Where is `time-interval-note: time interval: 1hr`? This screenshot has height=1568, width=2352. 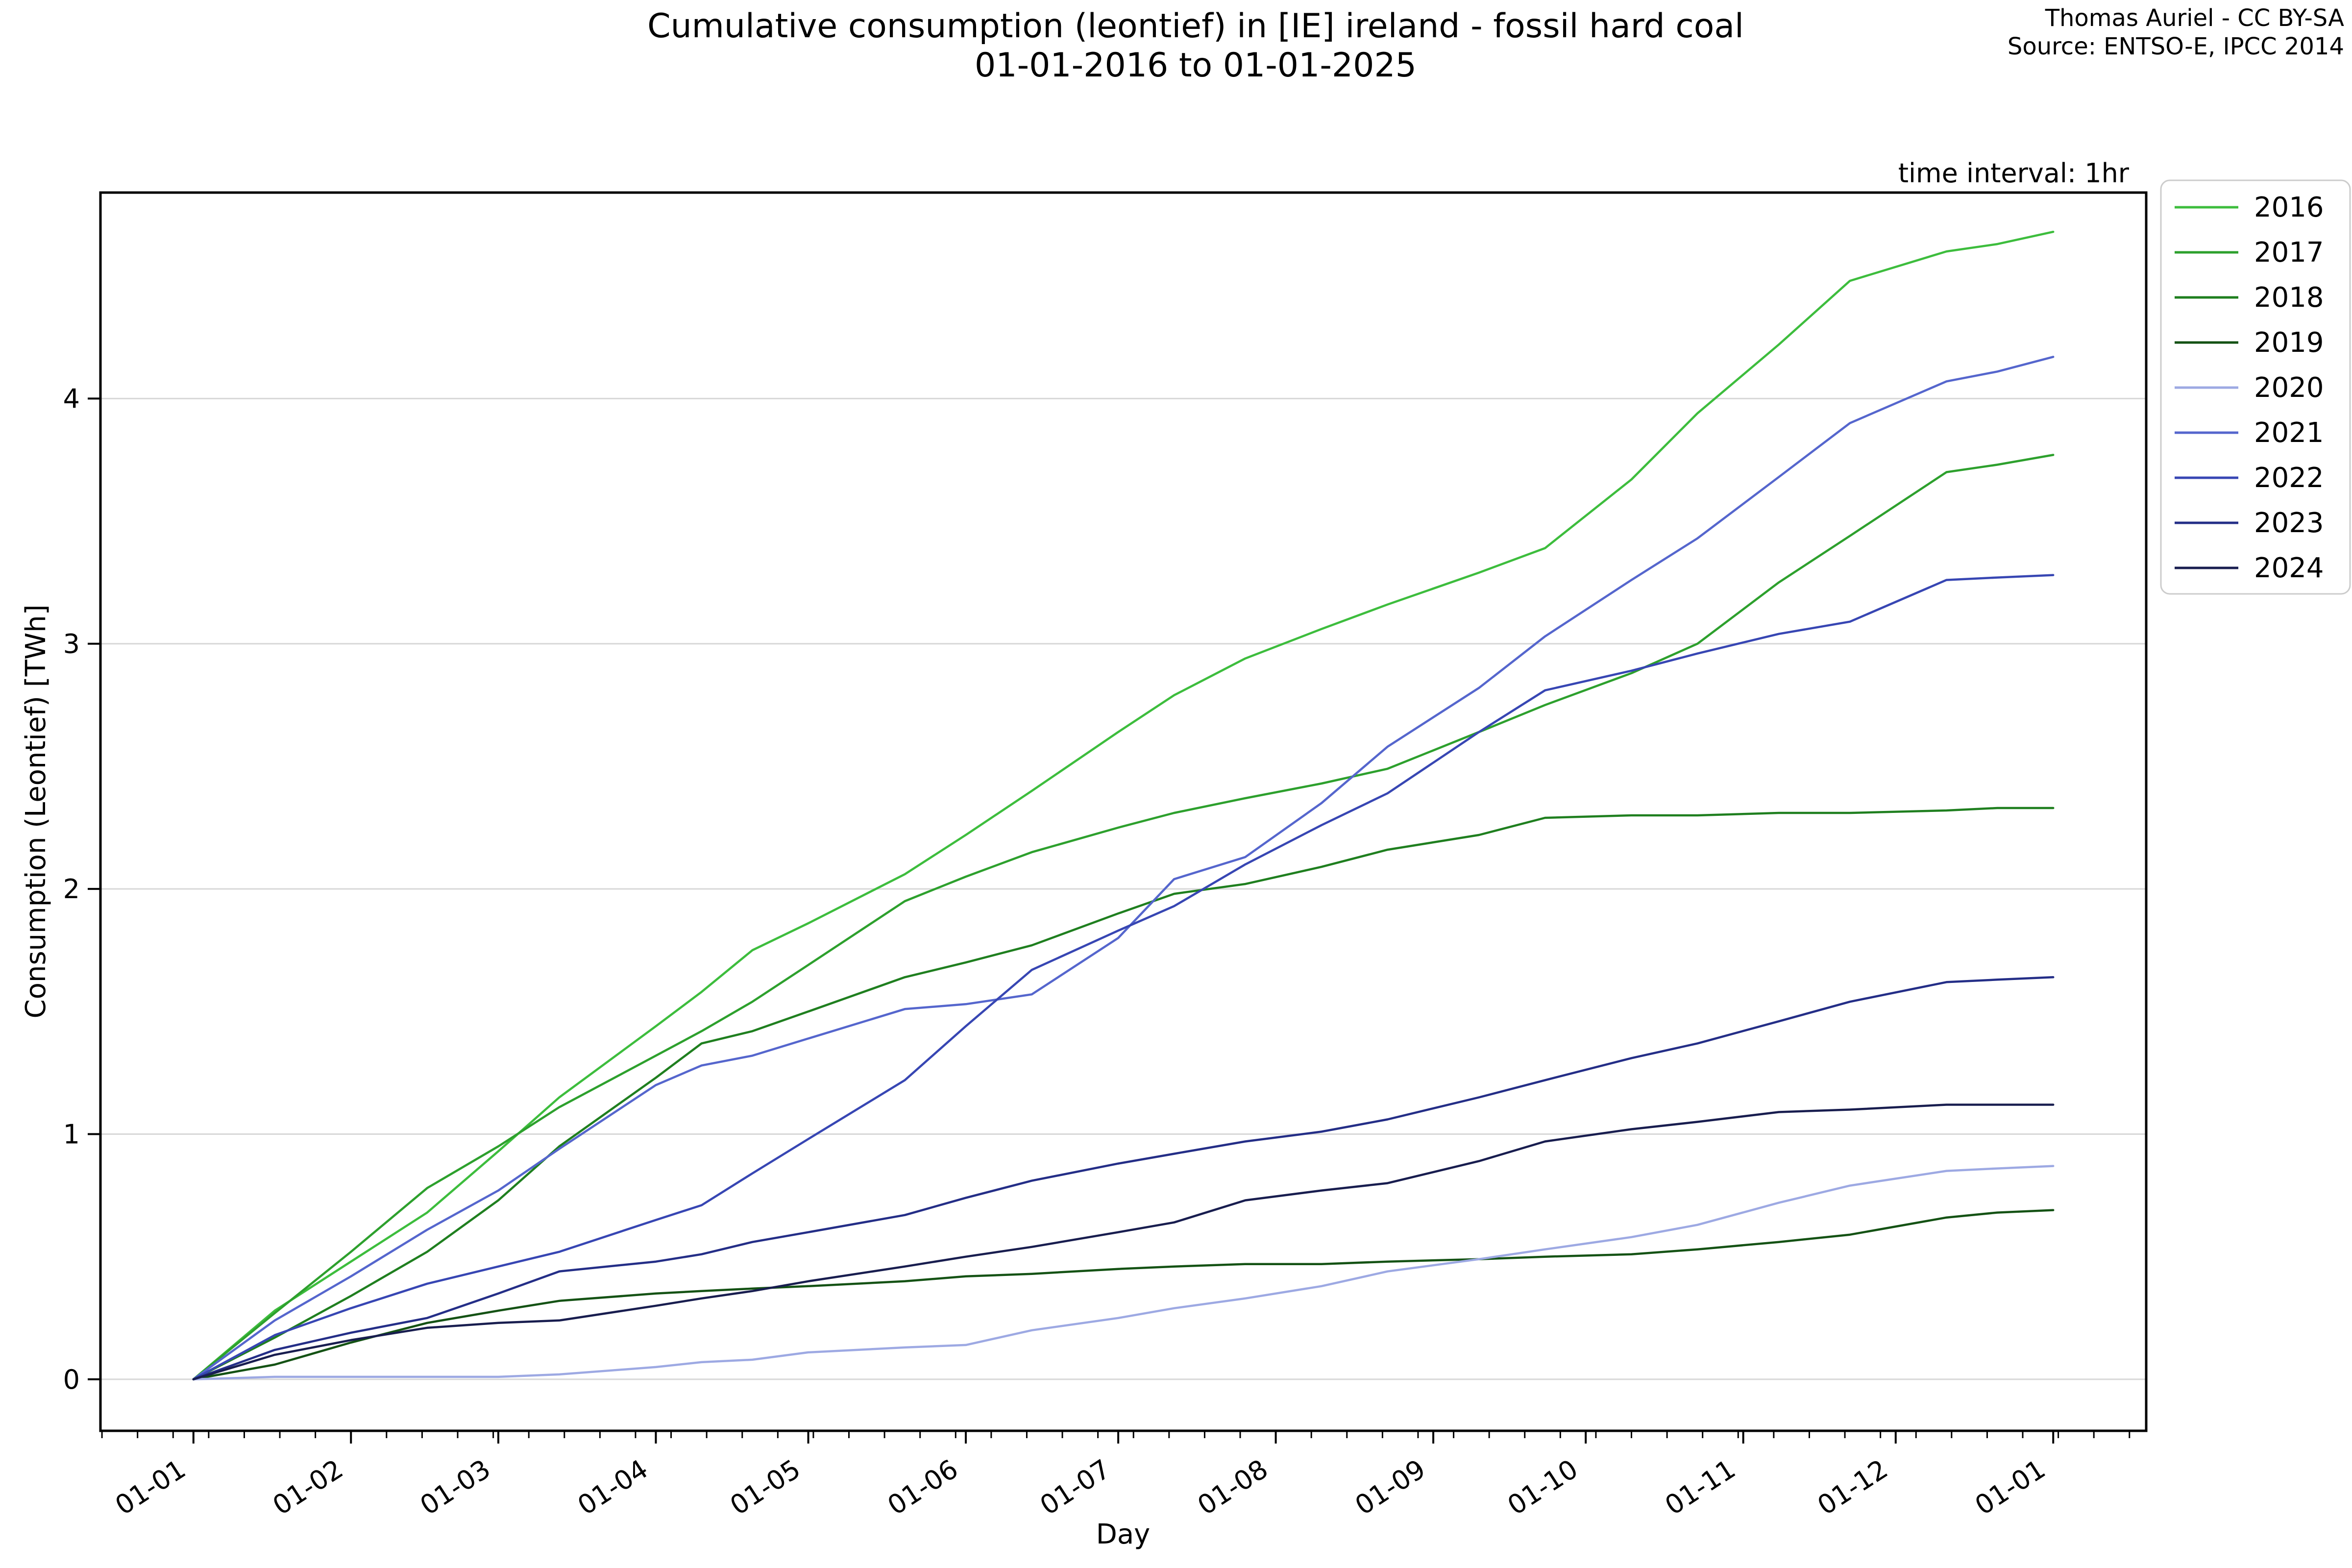
time-interval-note: time interval: 1hr is located at coordinates (2014, 173).